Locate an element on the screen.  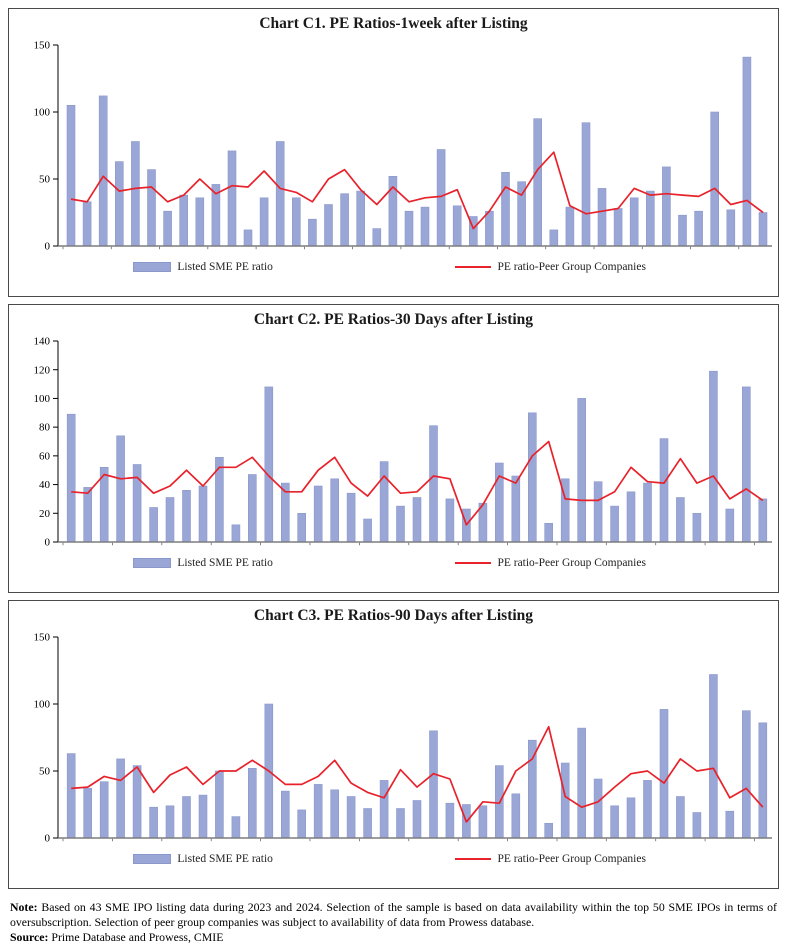
y-tick-label: 120 is located at coordinates (42, 370).